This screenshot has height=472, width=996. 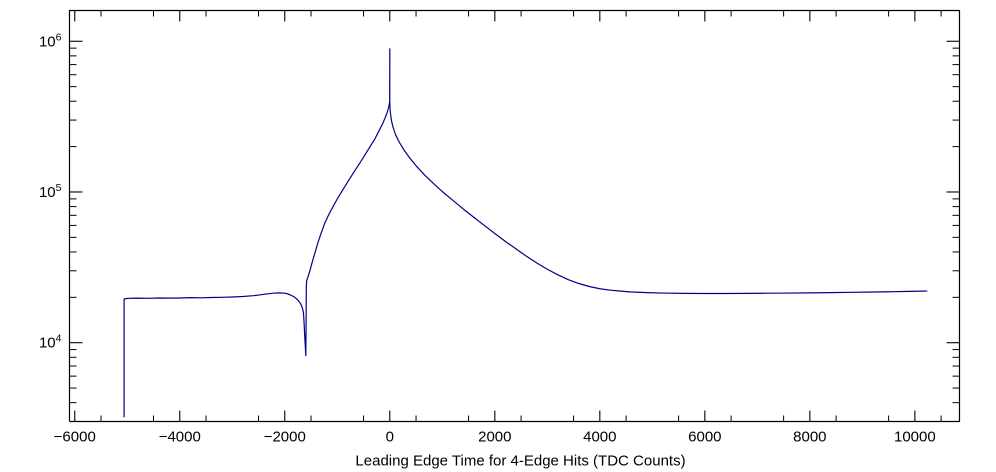 I want to click on x-tick-label: −4000, so click(x=180, y=437).